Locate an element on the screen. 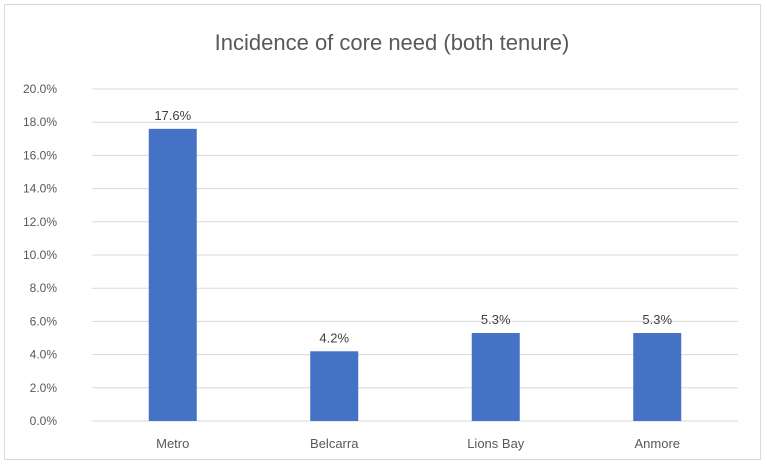 Image resolution: width=767 pixels, height=466 pixels. y-tick-label: 14.0% is located at coordinates (40, 189).